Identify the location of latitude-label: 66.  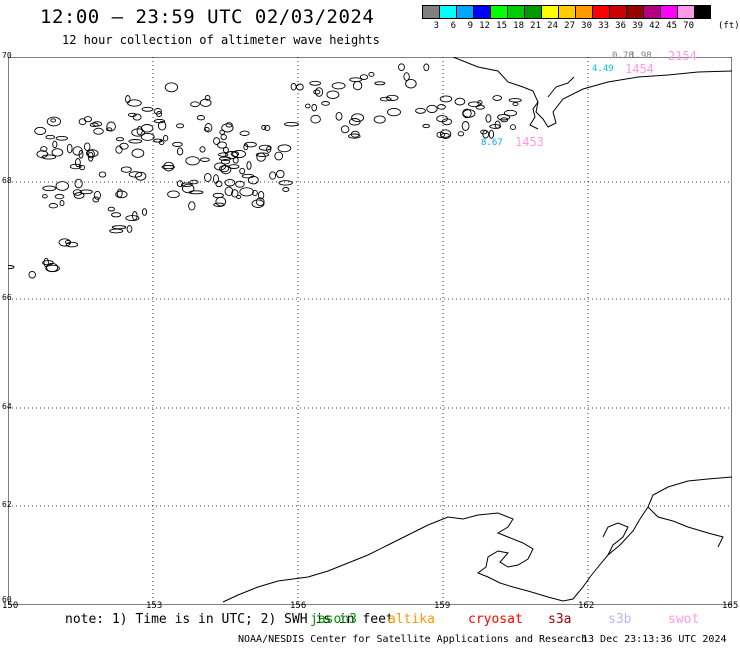
(7, 297).